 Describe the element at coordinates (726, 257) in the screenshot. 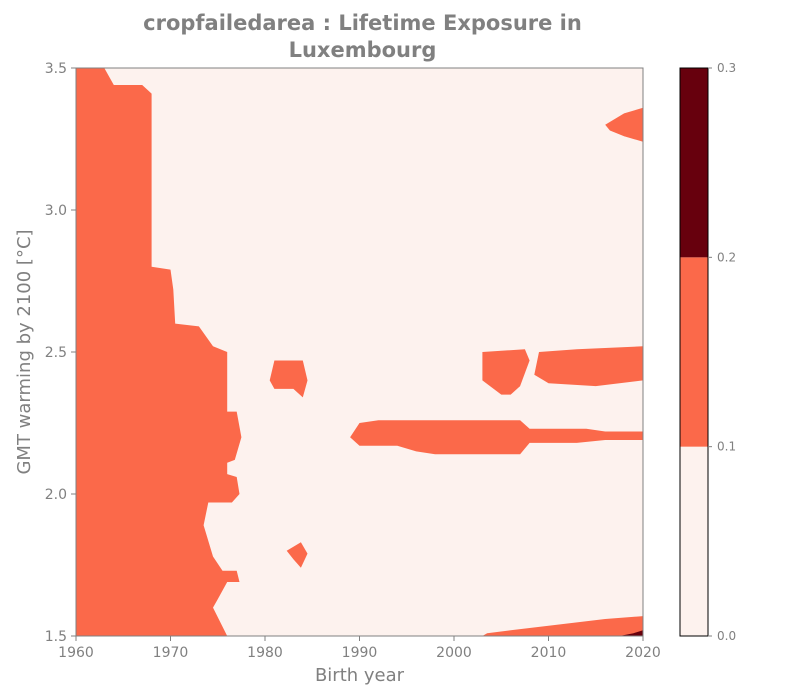

I see `colorbar-tick-label: 0.2` at that location.